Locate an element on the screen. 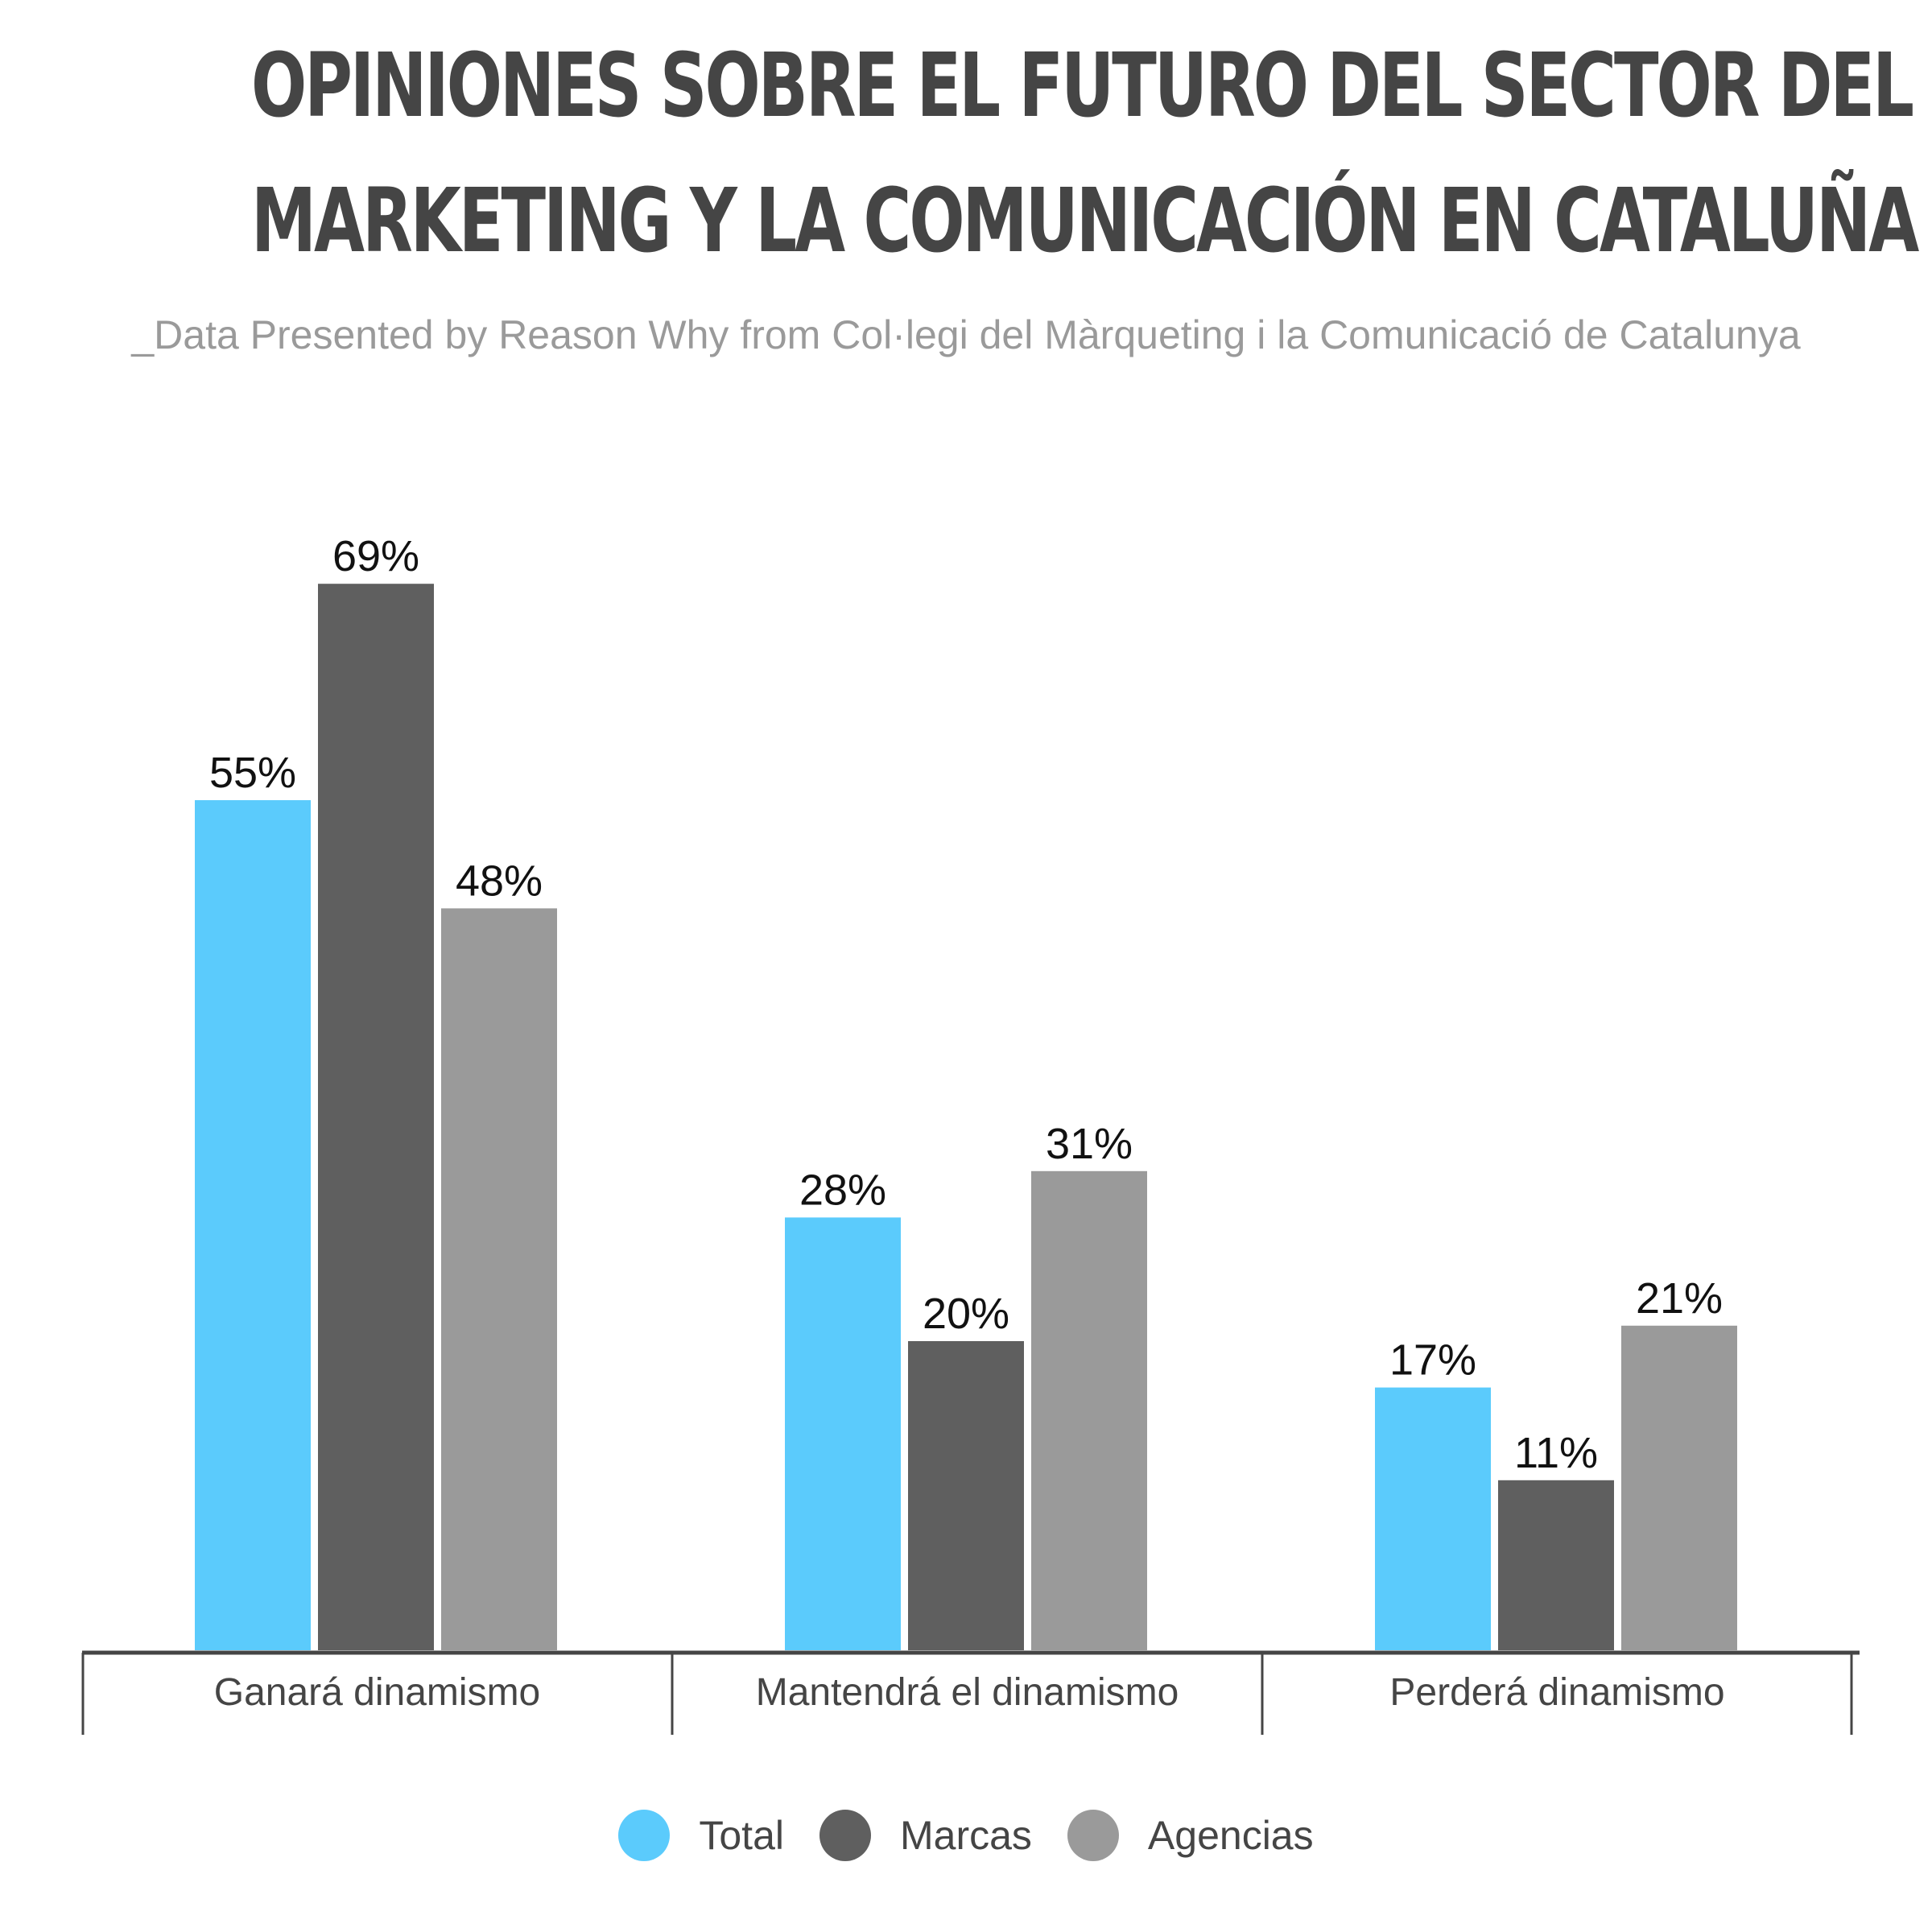 The width and height of the screenshot is (1932, 1932). legend-item-agencias: Agencias is located at coordinates (1190, 1835).